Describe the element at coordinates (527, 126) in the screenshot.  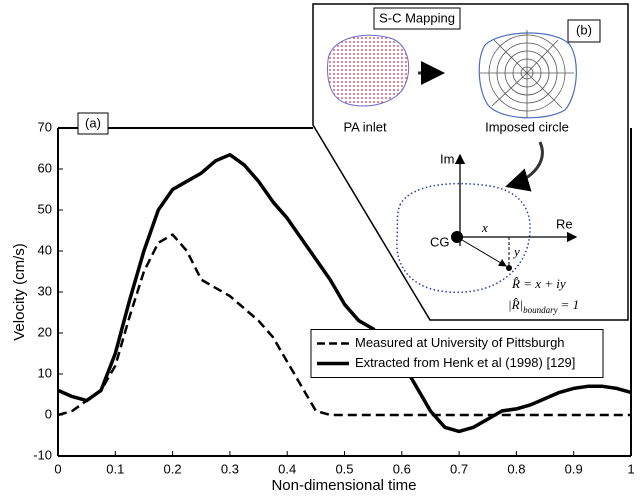
I see `right-caption: Imposed circle` at that location.